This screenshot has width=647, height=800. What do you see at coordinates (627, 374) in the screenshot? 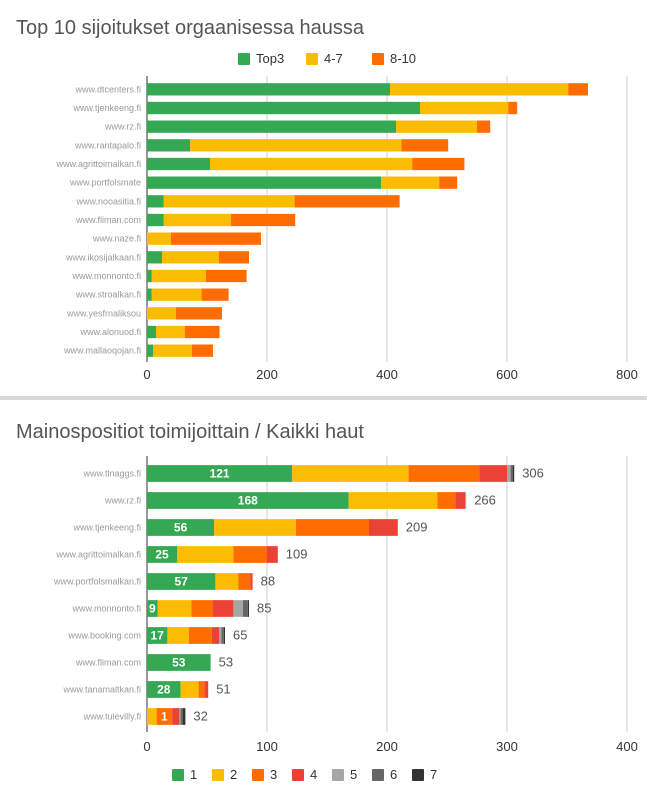
I see `chart1-x-tick-label: 800` at bounding box center [627, 374].